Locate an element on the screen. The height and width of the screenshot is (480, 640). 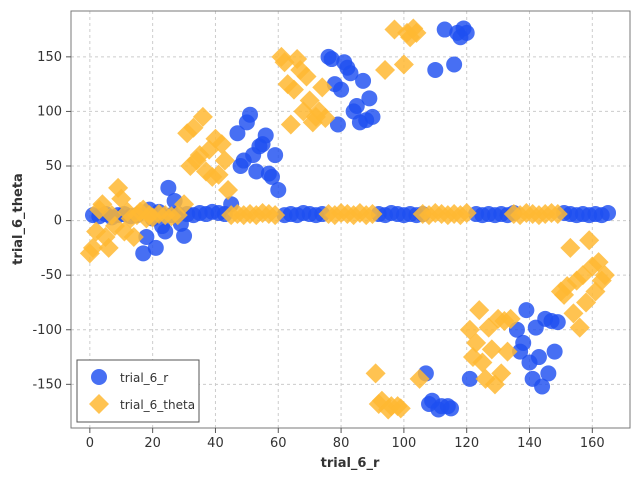
y-tick-label: -100 is located at coordinates (47, 330).